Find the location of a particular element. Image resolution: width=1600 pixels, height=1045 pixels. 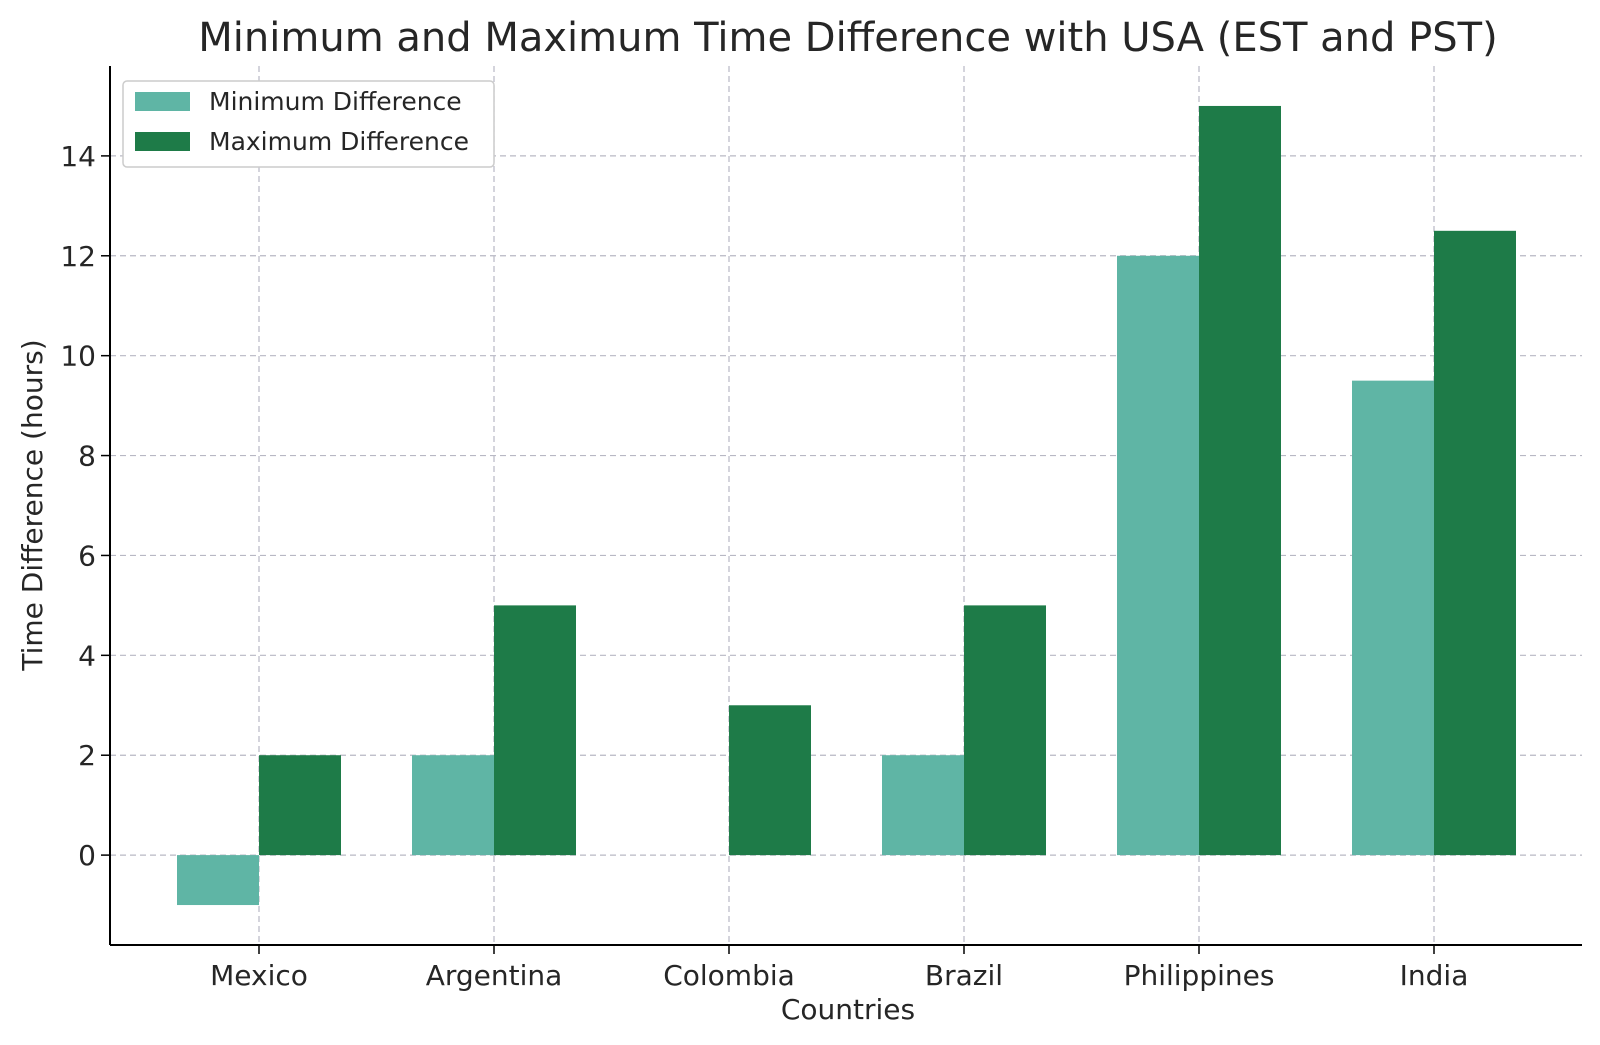

x-tick-label: India is located at coordinates (1434, 975).